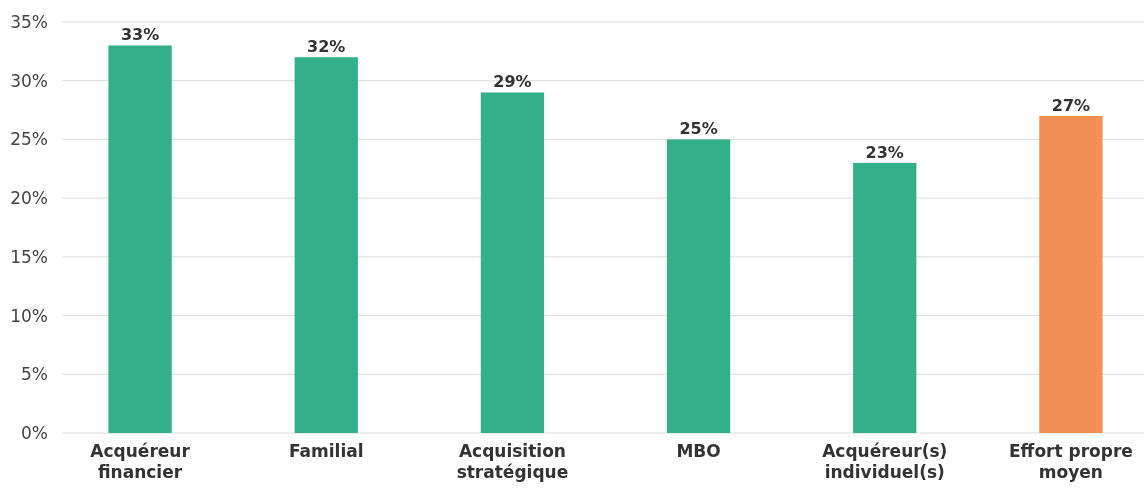 The width and height of the screenshot is (1144, 490). I want to click on y-tick-label: 15%, so click(29, 256).